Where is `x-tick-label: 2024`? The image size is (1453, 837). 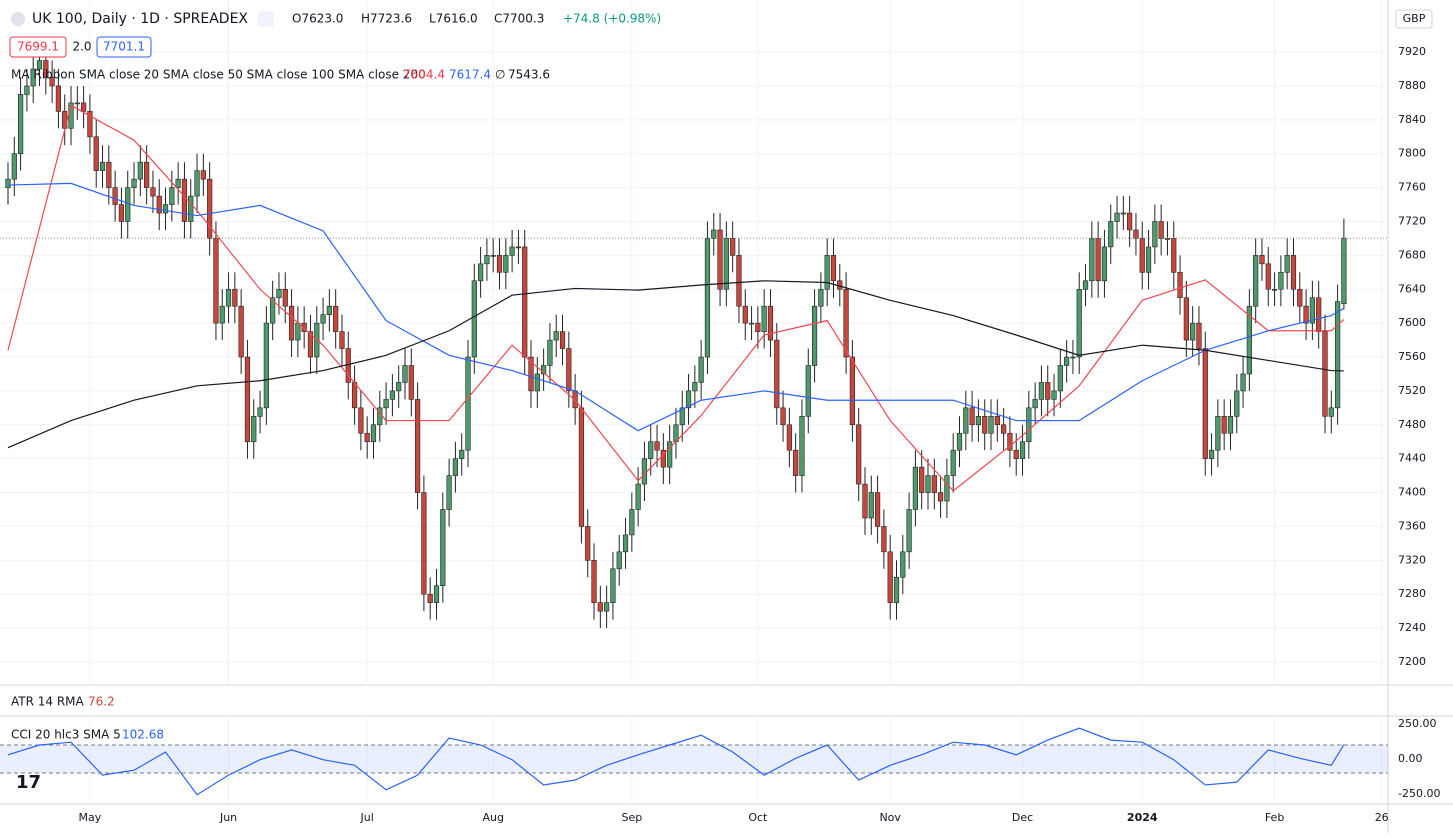 x-tick-label: 2024 is located at coordinates (1142, 817).